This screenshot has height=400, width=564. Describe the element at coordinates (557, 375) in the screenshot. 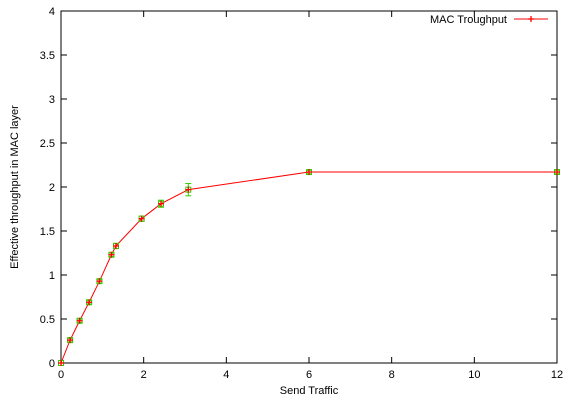

I see `x-tick-label: 12` at that location.